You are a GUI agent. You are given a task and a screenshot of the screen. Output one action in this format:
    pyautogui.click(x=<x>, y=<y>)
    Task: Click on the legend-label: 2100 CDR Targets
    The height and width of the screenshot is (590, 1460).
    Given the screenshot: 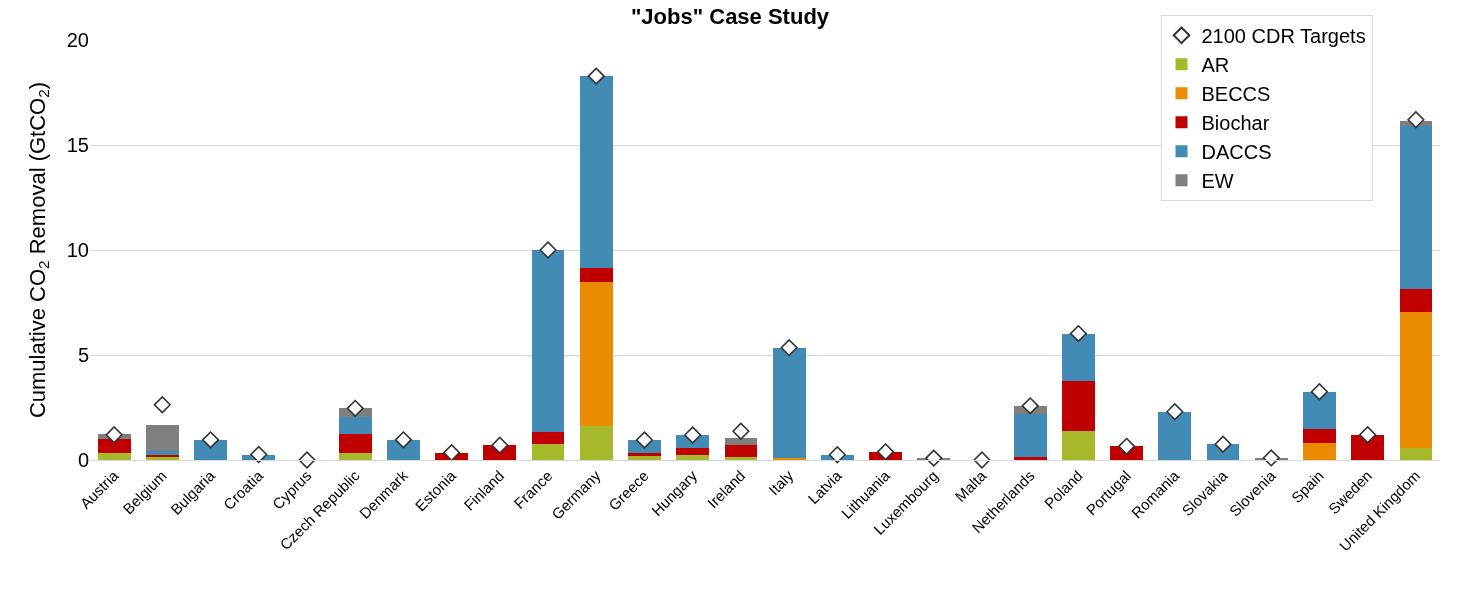 What is the action you would take?
    pyautogui.click(x=1283, y=36)
    